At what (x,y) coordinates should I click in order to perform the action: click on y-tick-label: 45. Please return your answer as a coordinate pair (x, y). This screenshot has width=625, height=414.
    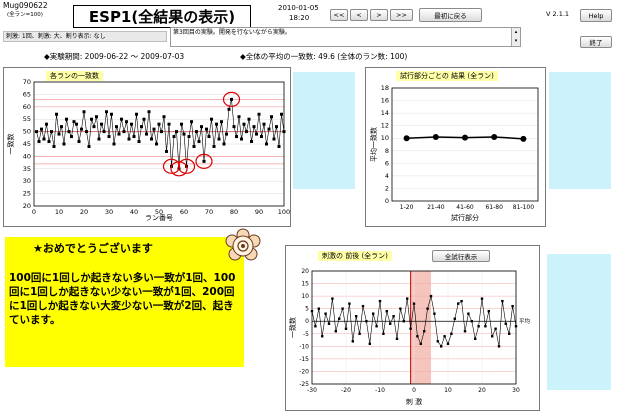
    Looking at the image, I should click on (27, 144).